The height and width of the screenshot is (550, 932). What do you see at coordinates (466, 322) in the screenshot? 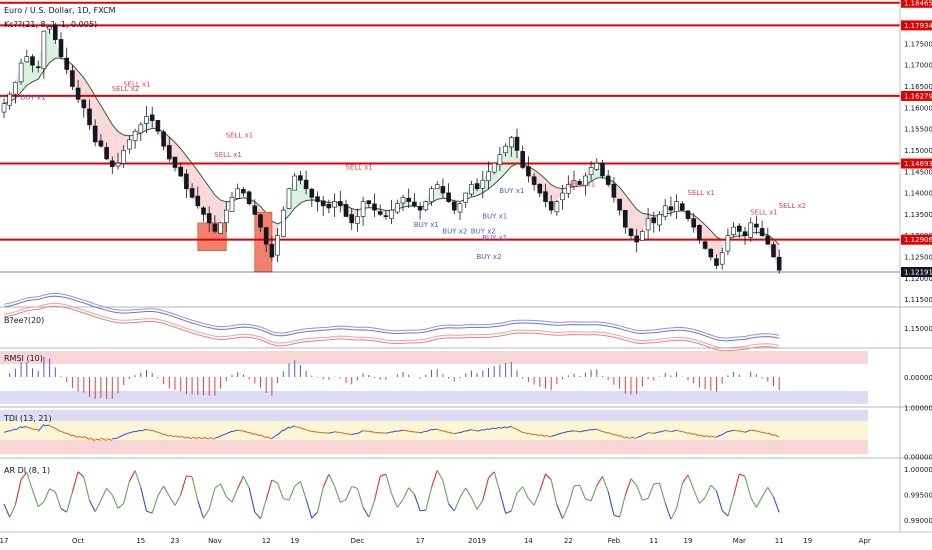
I see `bollinger-pane: B?ee?(20)` at bounding box center [466, 322].